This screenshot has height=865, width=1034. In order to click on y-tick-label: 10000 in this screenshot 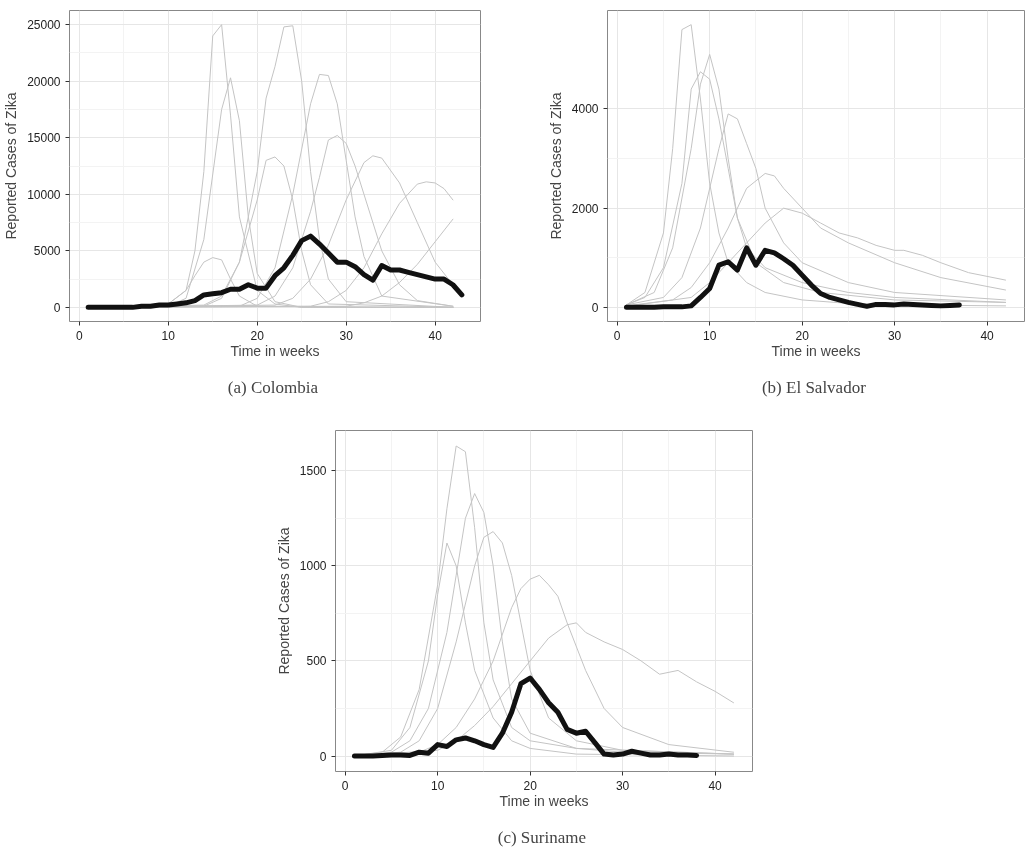, I will do `click(44, 194)`.